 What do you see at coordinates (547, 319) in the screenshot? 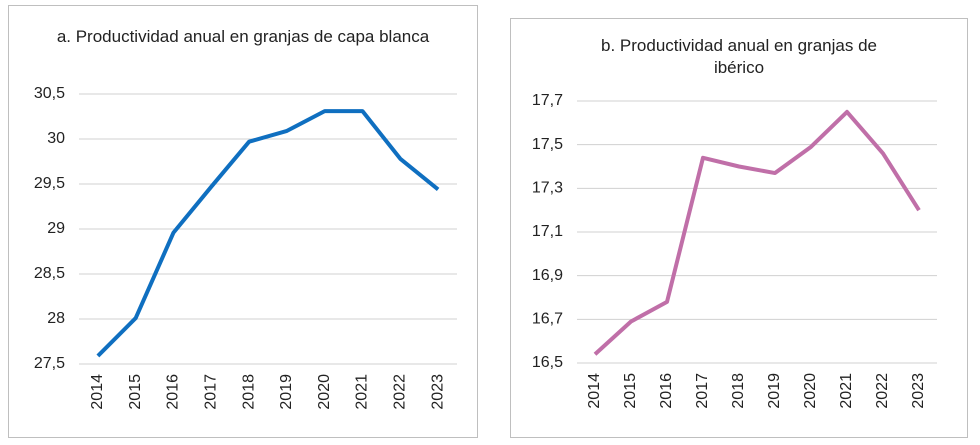
I see `y-tick-label: 16,7` at bounding box center [547, 319].